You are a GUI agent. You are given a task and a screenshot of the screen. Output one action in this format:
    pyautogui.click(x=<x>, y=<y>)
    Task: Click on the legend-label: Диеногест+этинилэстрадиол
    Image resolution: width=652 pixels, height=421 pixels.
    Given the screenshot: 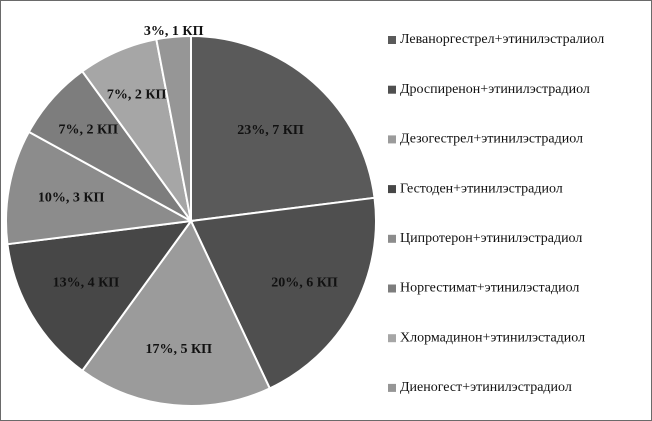 What is the action you would take?
    pyautogui.click(x=486, y=387)
    